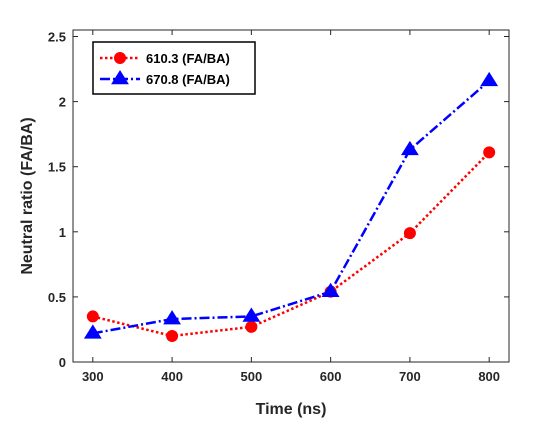 The image size is (560, 425). Describe the element at coordinates (62, 102) in the screenshot. I see `y-tick-label: 2` at that location.